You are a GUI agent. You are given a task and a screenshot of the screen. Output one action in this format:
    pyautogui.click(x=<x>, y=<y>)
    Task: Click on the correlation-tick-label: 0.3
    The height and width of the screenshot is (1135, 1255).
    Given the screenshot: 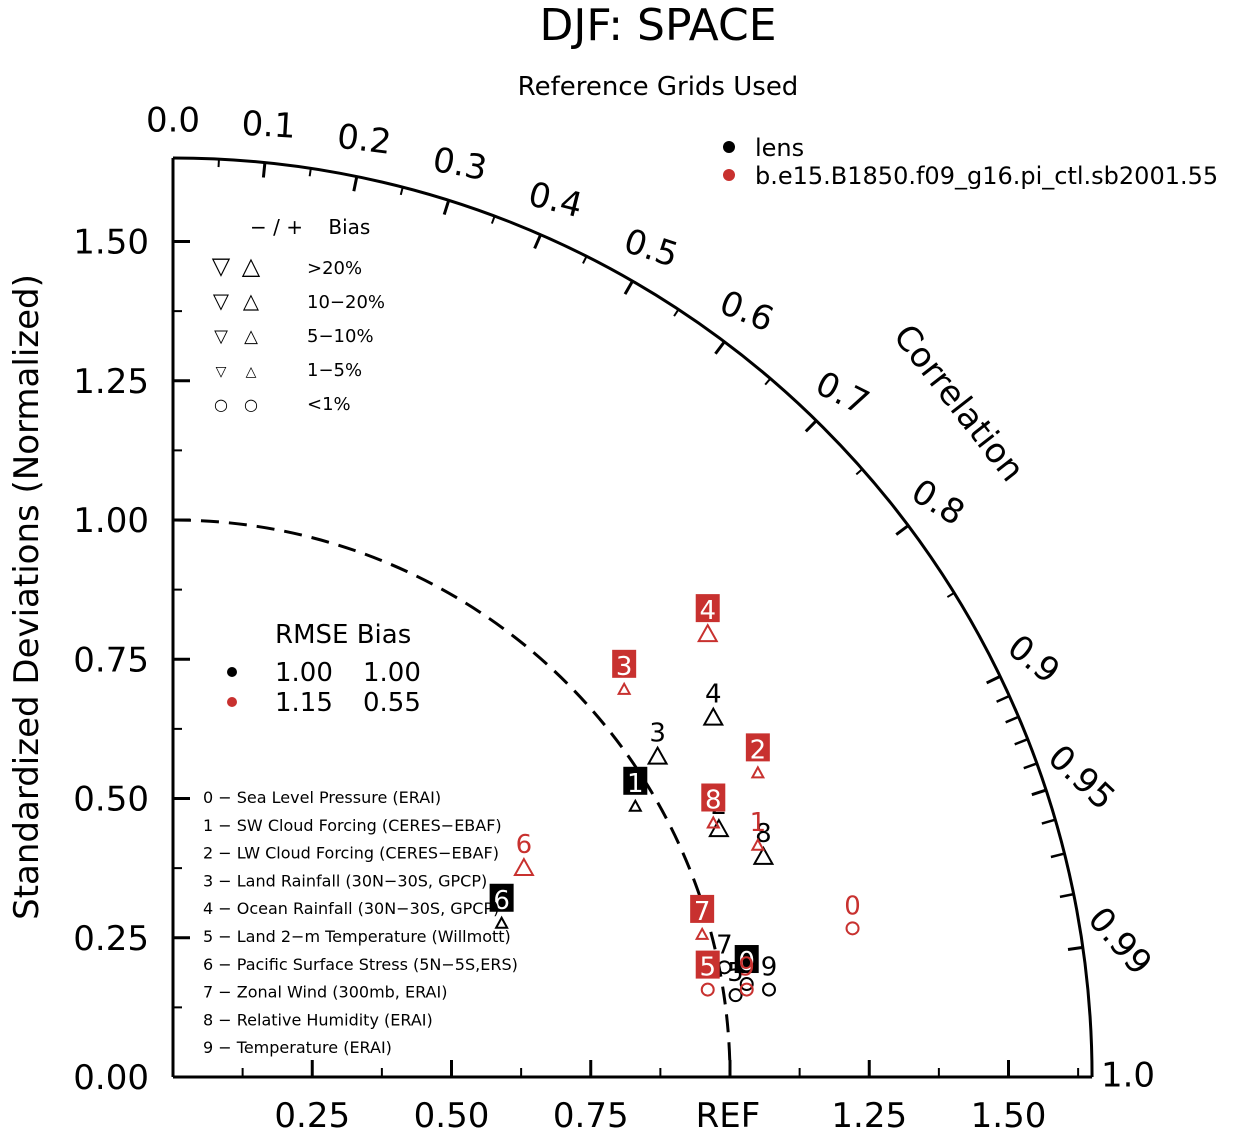 What is the action you would take?
    pyautogui.click(x=460, y=164)
    